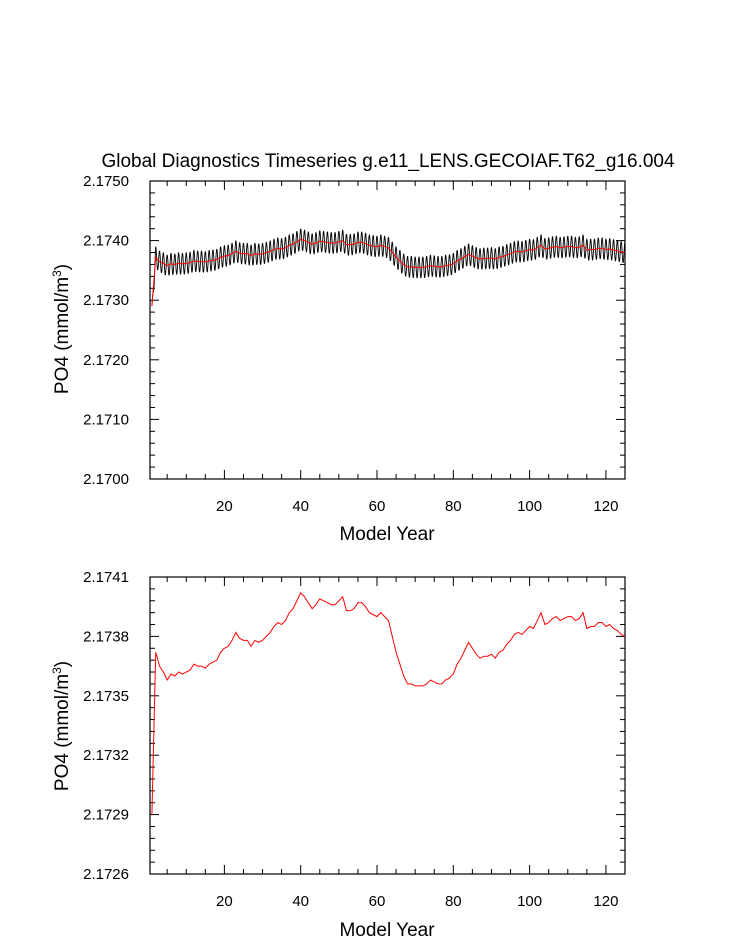 The height and width of the screenshot is (945, 733). Describe the element at coordinates (106, 815) in the screenshot. I see `bottom-y-tick-label: 2.1729` at that location.